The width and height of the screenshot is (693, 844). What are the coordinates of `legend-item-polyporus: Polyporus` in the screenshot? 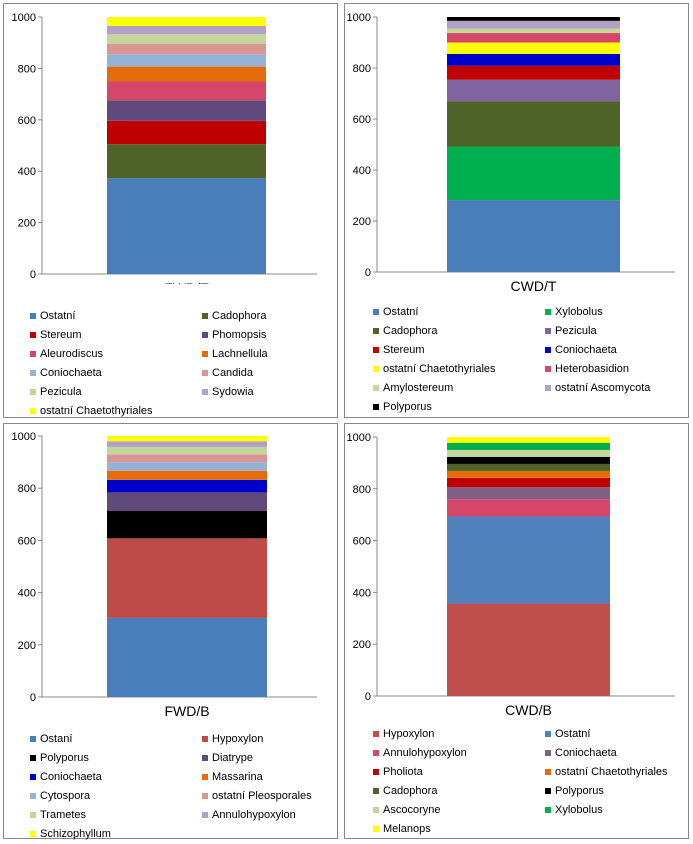 It's located at (619, 790).